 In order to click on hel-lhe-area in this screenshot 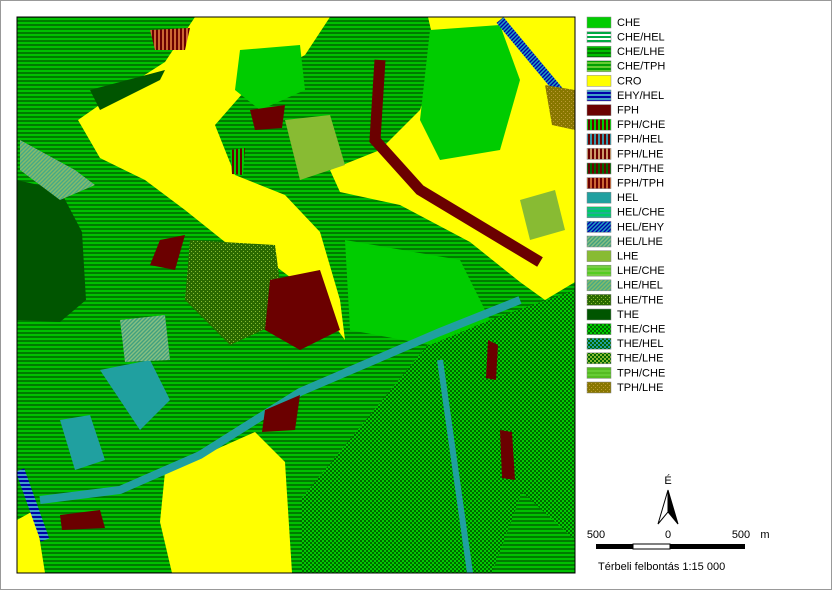, I will do `click(145, 338)`.